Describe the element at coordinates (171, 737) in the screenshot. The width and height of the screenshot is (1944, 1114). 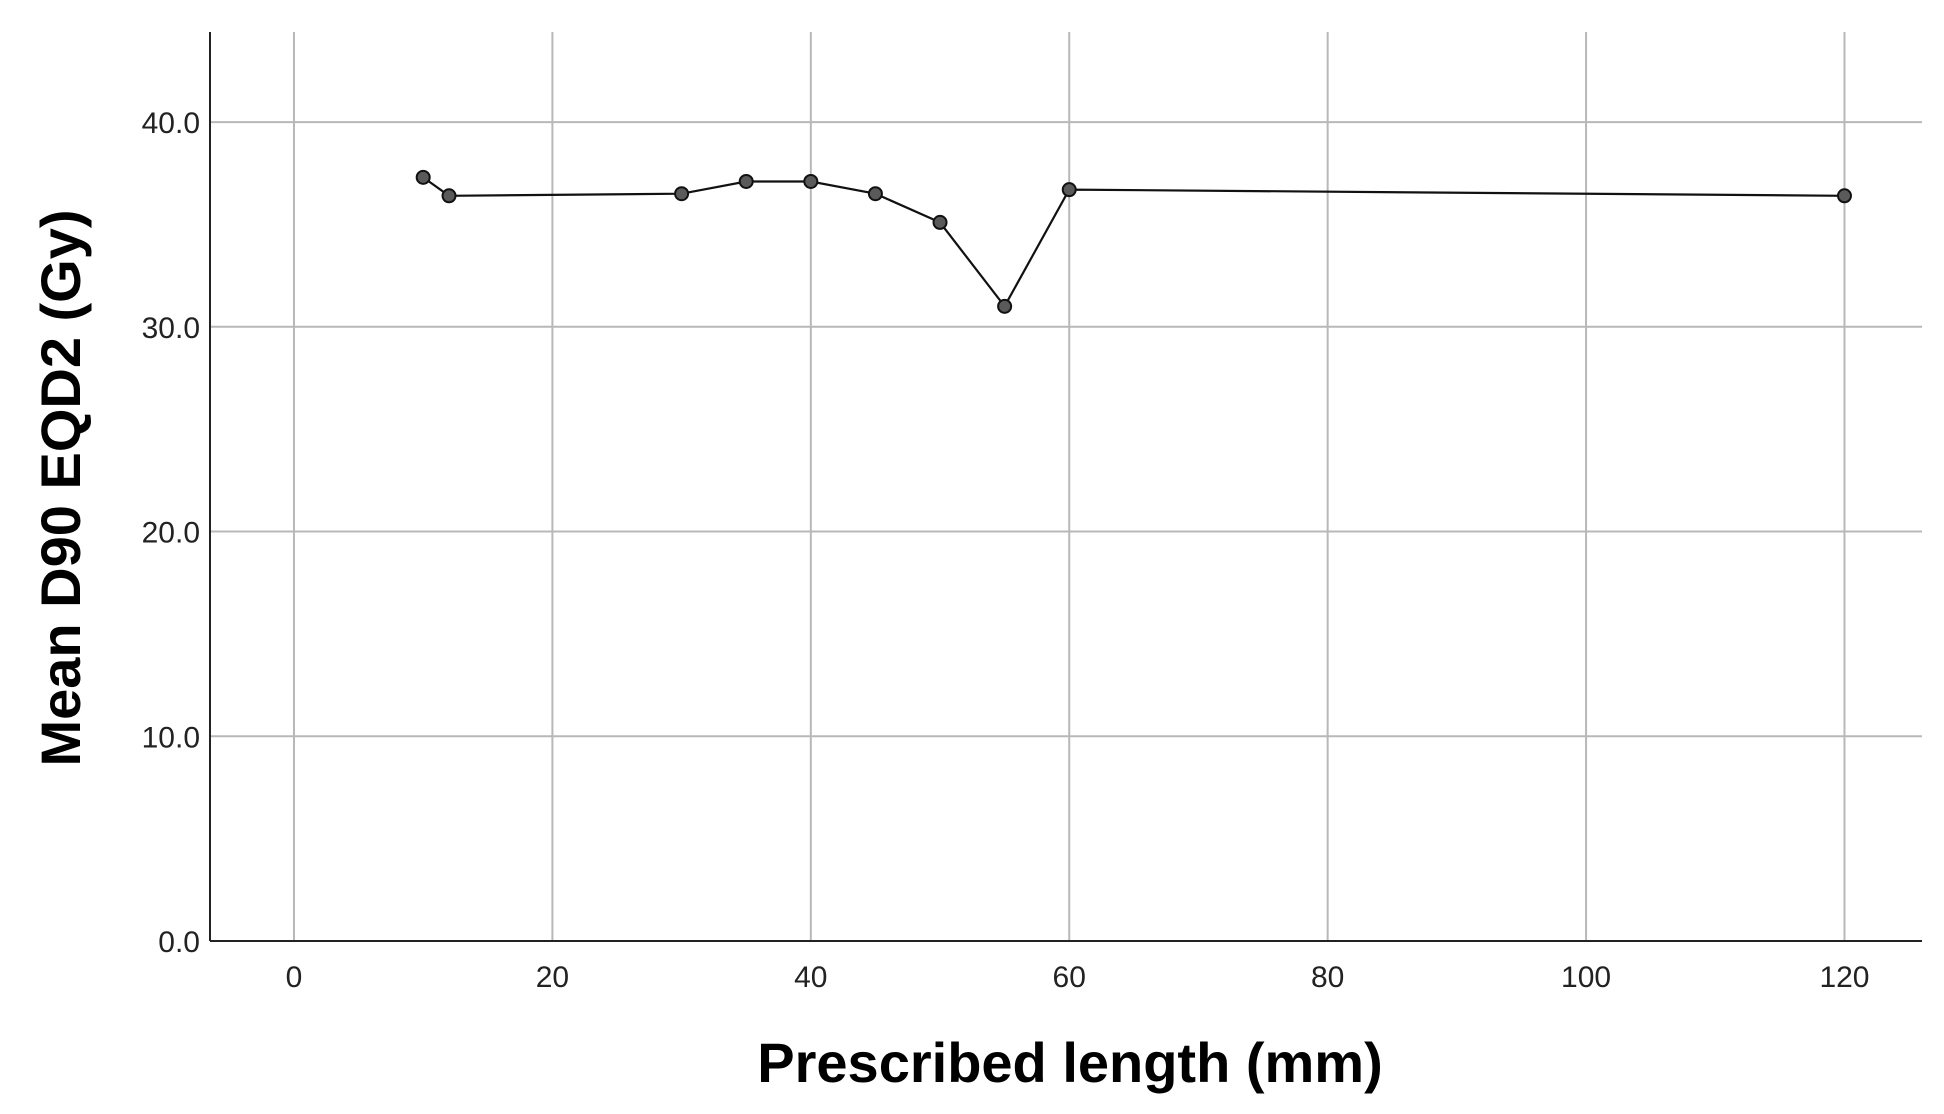
I see `y-tick-label: 10.0` at that location.